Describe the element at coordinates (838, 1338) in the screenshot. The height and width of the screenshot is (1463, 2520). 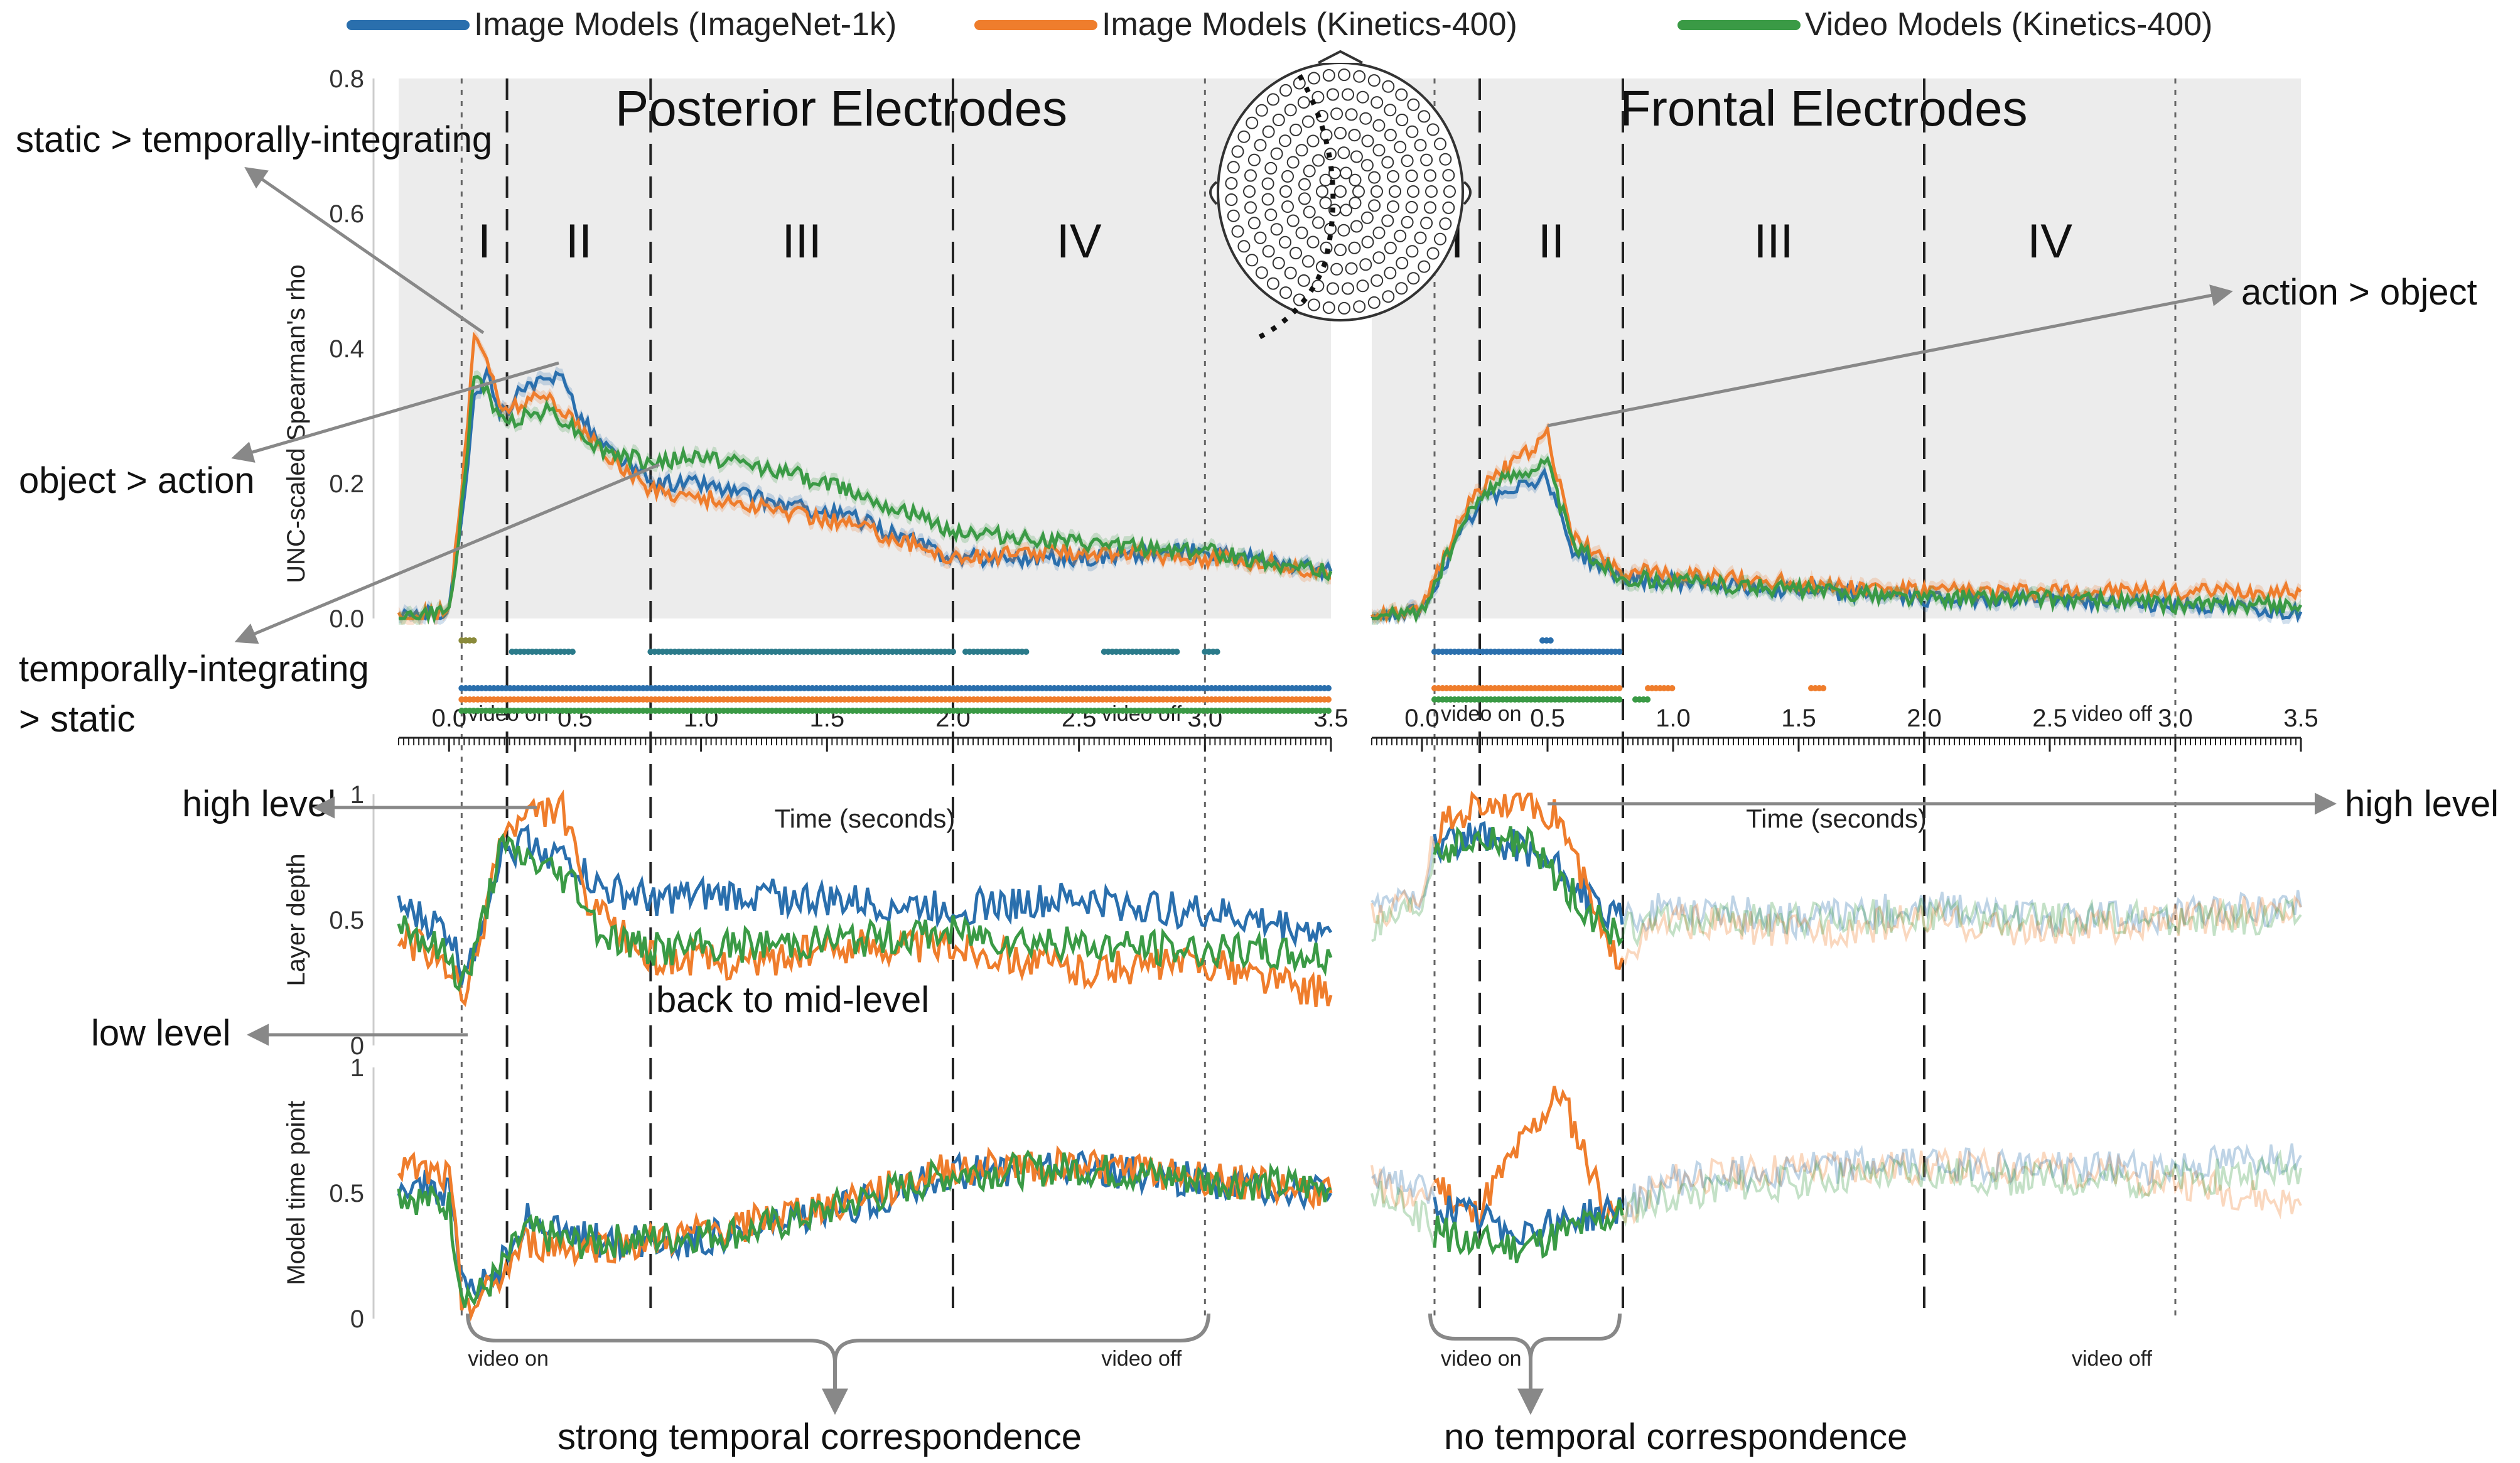
I see `brace-strong` at that location.